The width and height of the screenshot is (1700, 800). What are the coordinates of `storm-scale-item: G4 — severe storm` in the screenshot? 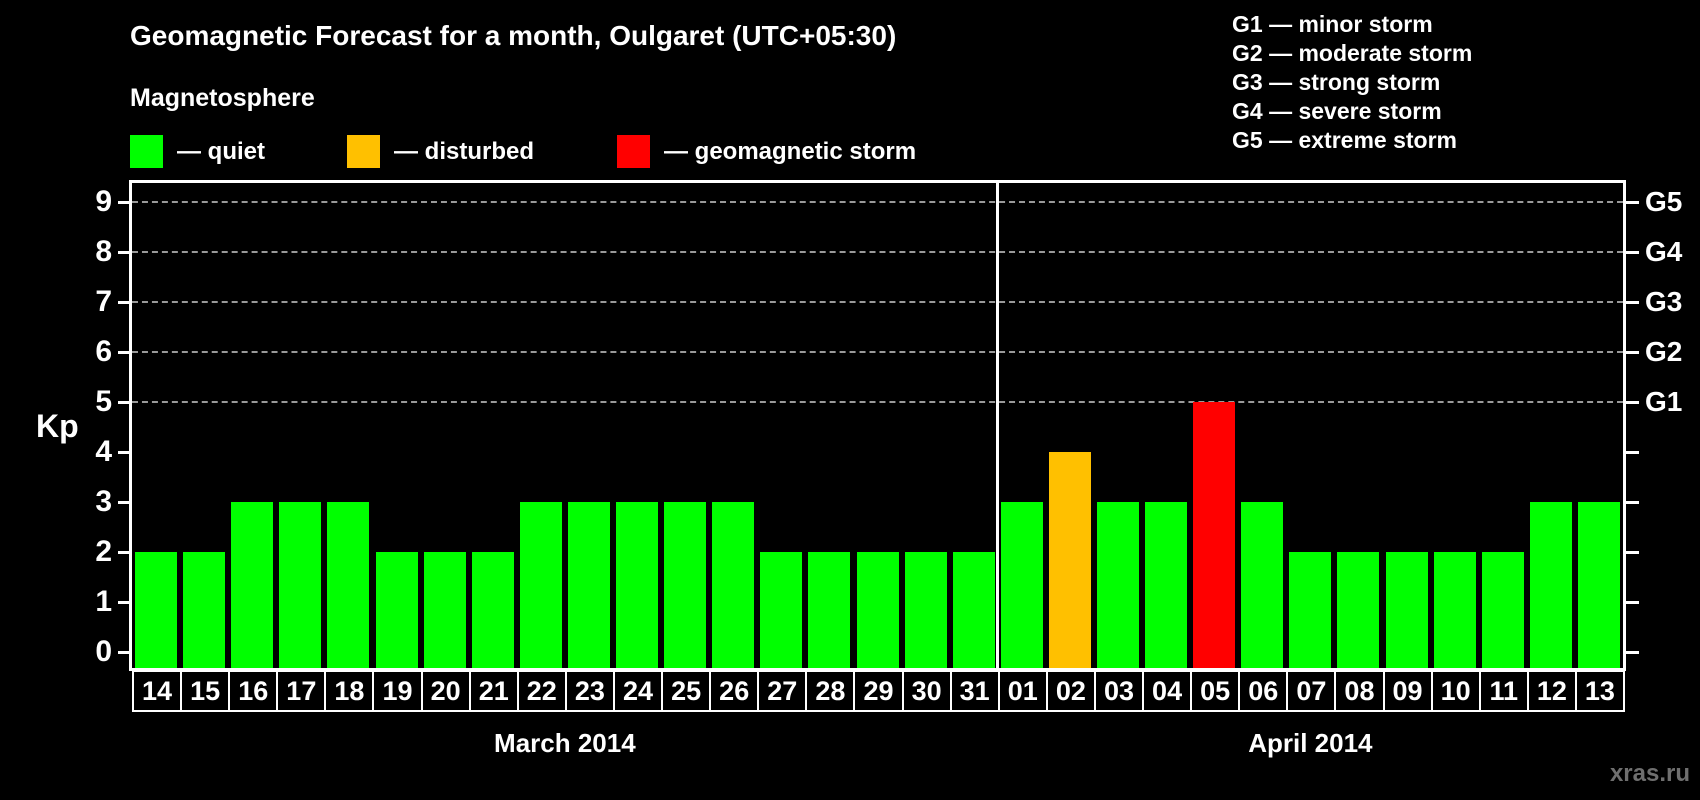 It's located at (1337, 111).